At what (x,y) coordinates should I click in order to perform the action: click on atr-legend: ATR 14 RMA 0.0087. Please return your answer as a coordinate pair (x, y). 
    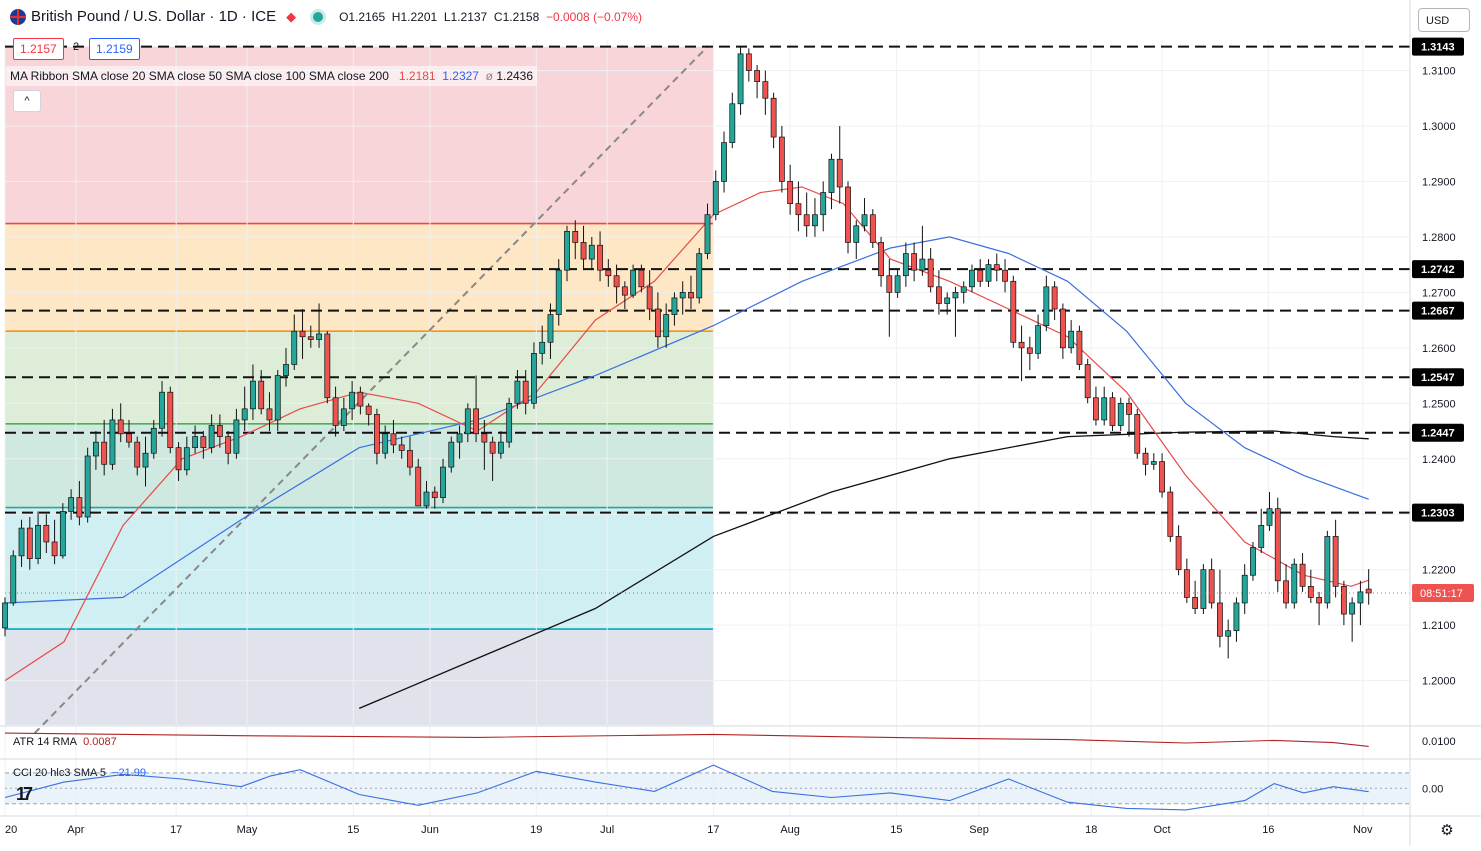
    Looking at the image, I should click on (65, 742).